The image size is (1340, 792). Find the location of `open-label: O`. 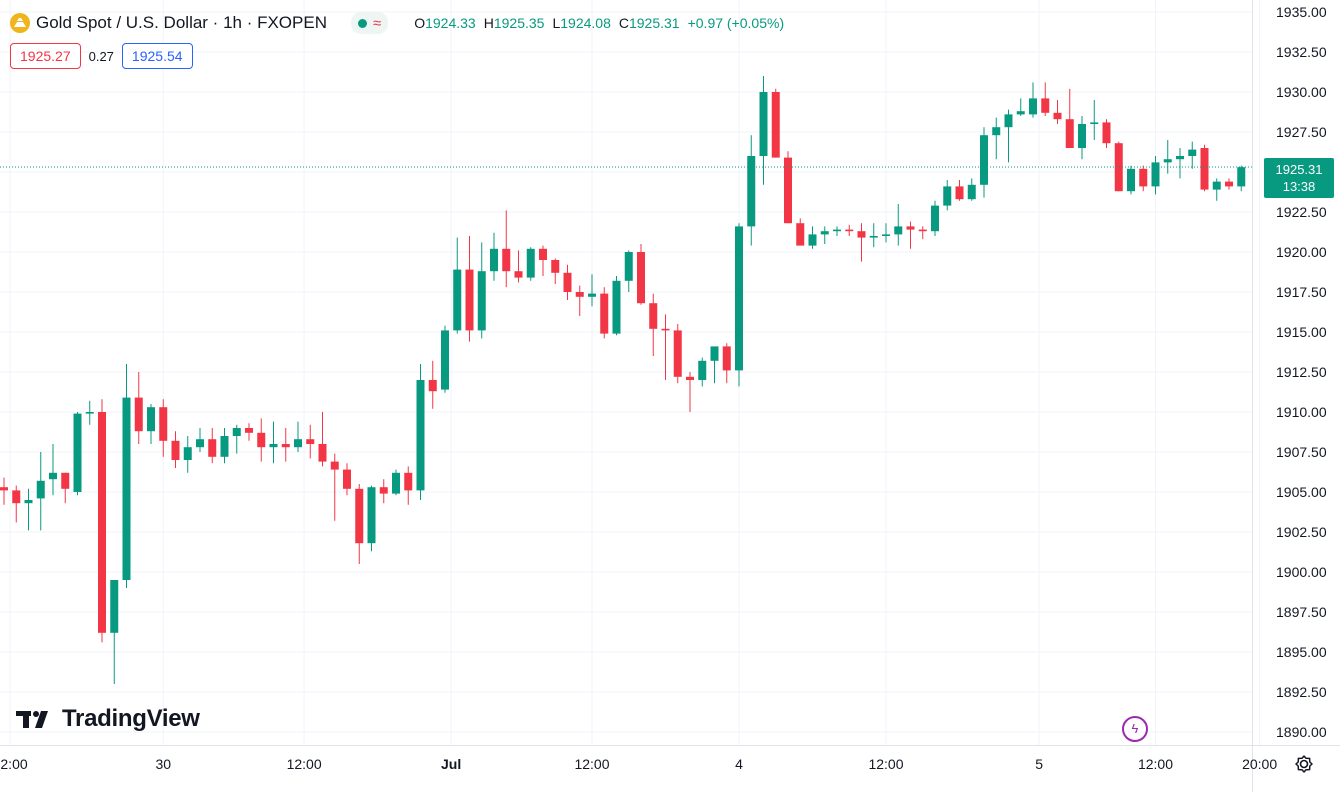

open-label: O is located at coordinates (420, 23).